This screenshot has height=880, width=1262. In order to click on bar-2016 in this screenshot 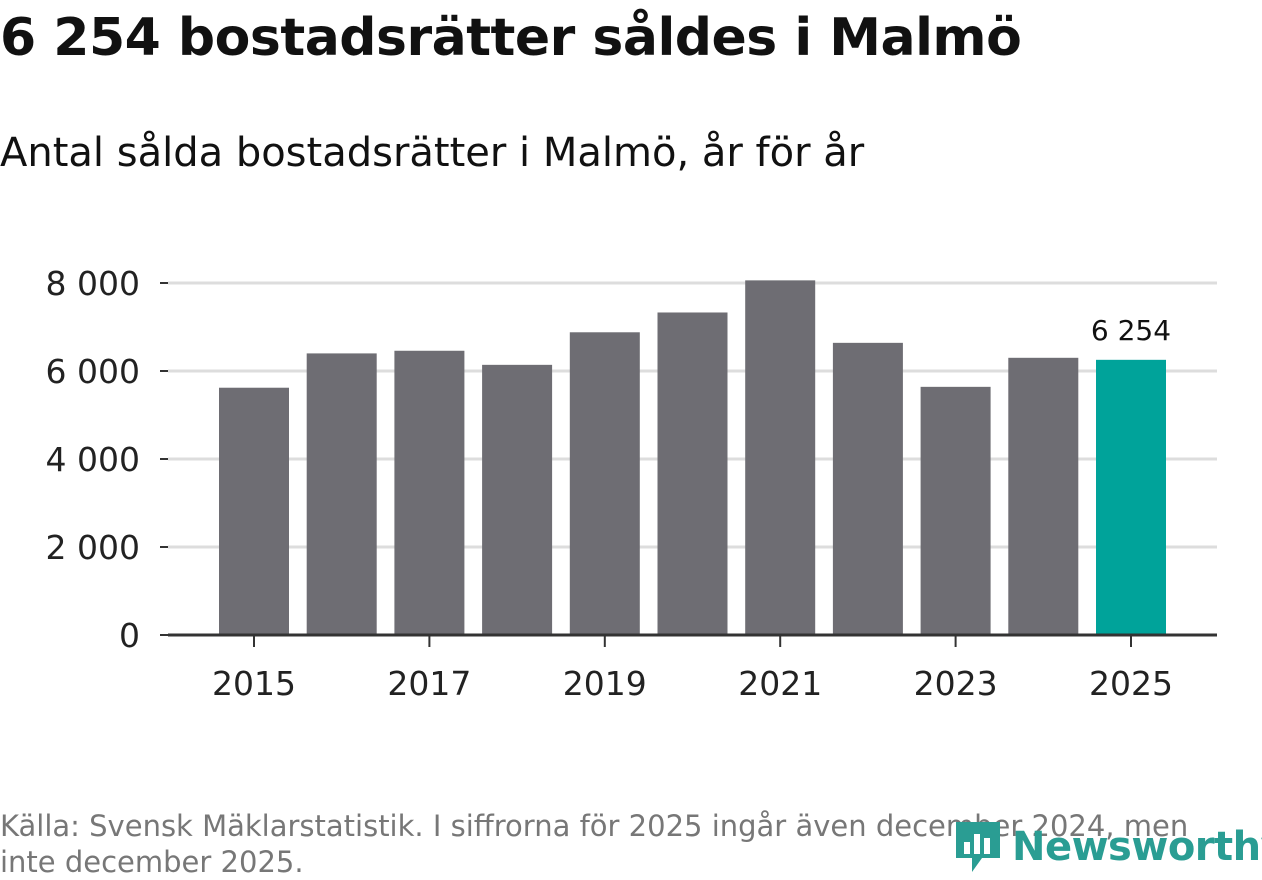, I will do `click(341, 494)`.